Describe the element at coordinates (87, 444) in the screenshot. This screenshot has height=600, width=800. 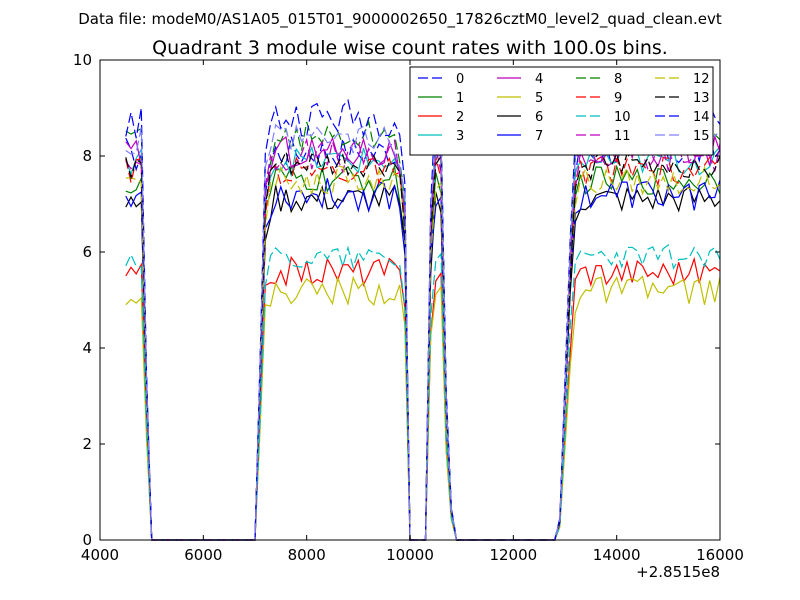
I see `y-tick-label: 2` at that location.